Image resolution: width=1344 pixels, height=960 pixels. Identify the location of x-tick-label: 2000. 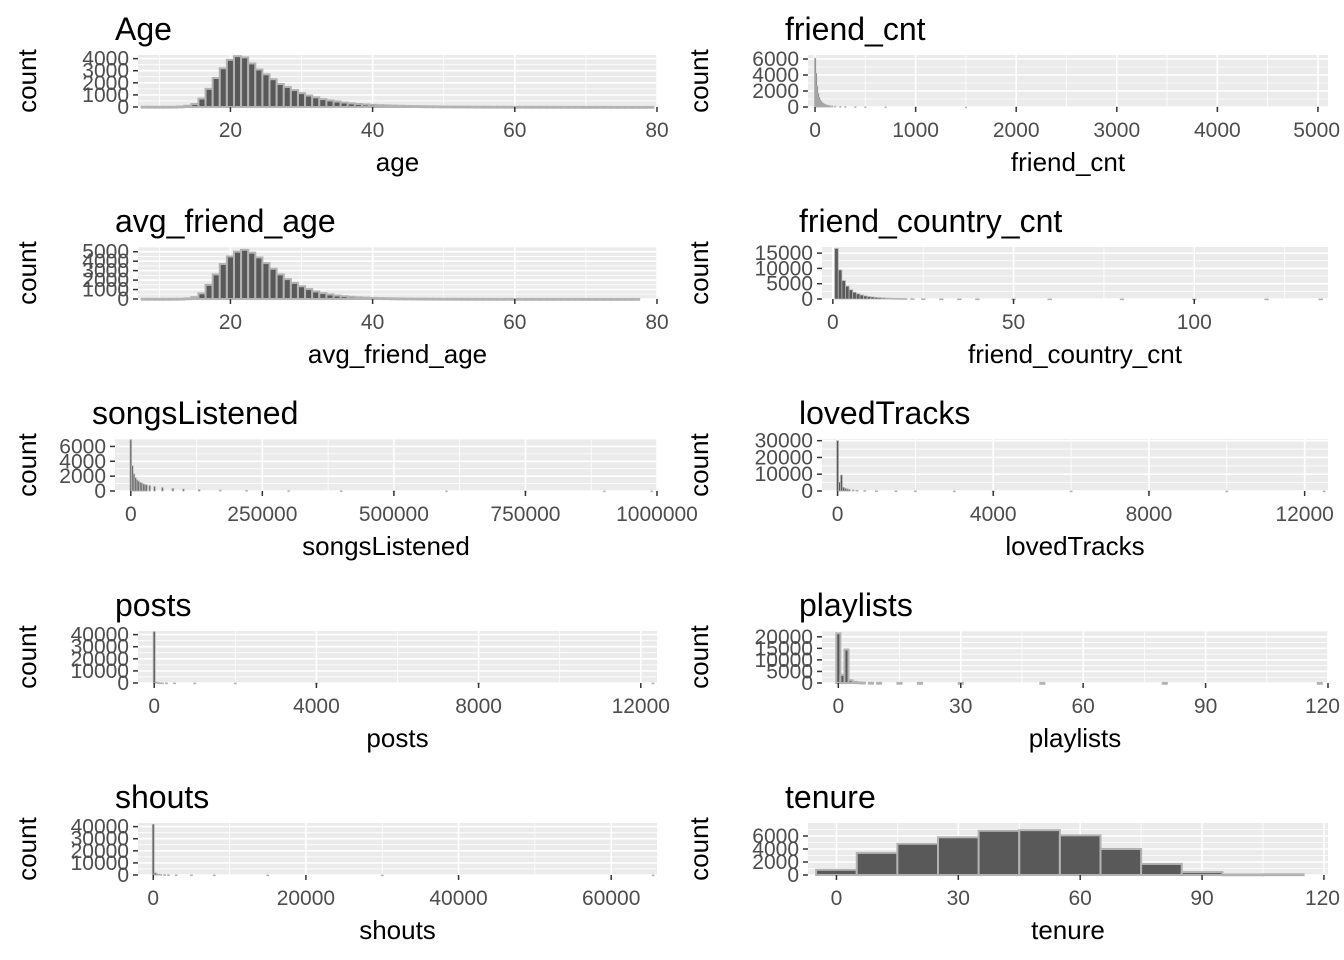
(1016, 130).